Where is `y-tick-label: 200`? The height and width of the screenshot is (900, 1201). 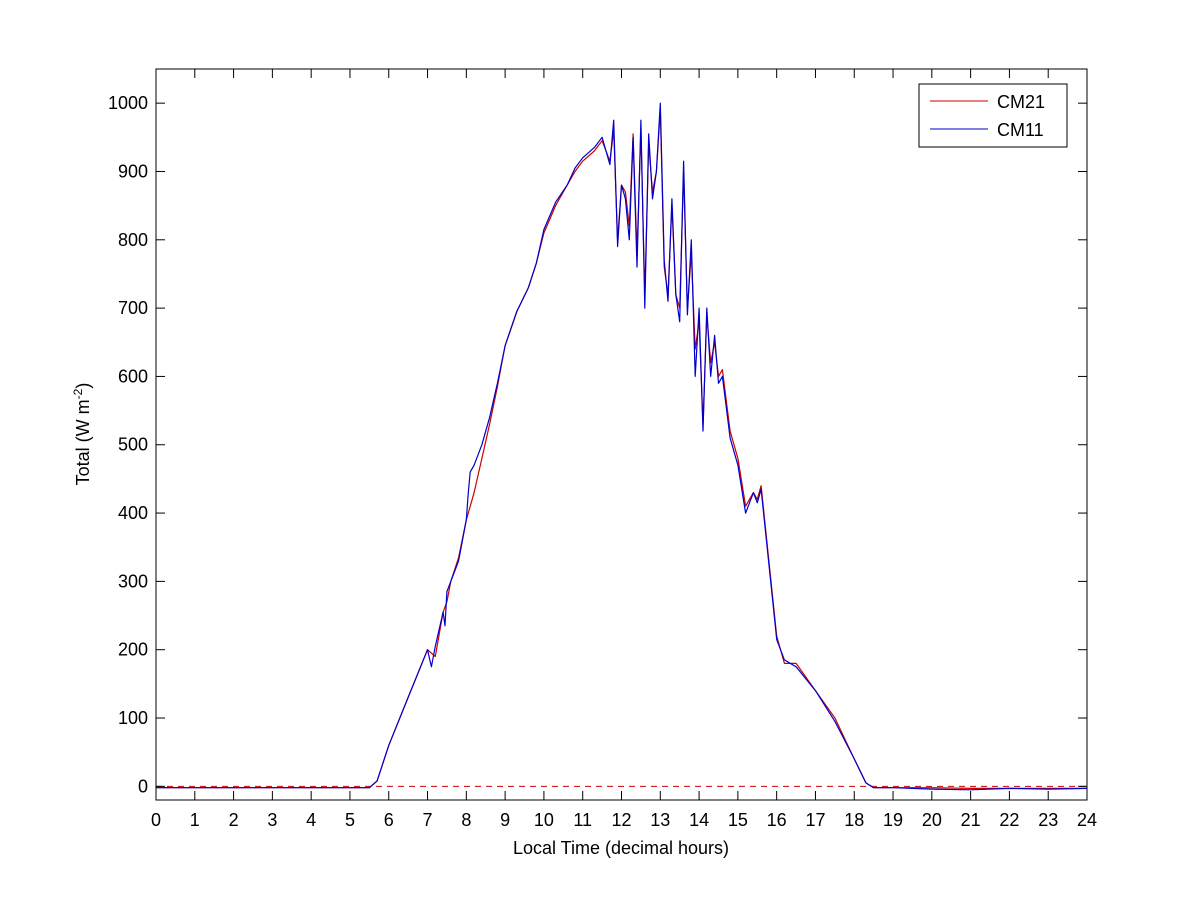 y-tick-label: 200 is located at coordinates (133, 650).